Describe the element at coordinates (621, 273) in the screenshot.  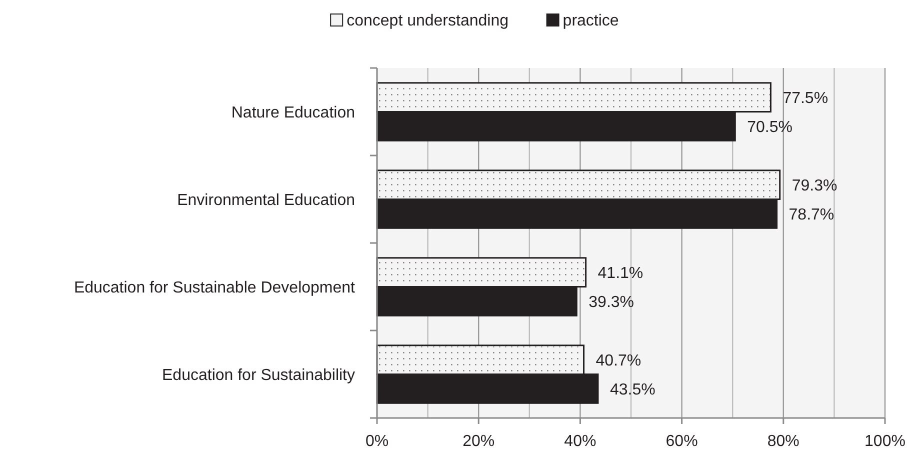
I see `data-label: 41.1%` at that location.